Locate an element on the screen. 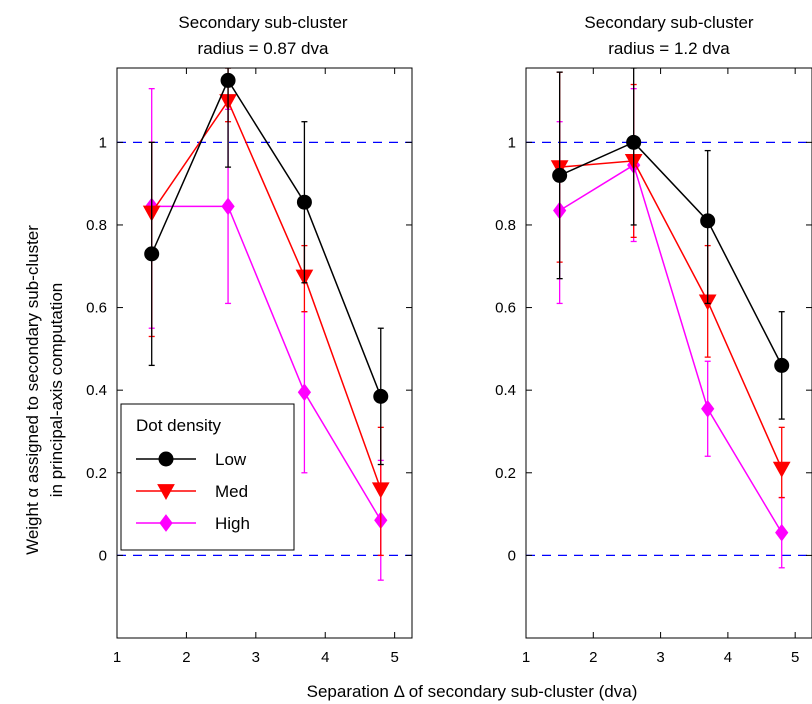 This screenshot has height=704, width=812. panel-right-low-series-line is located at coordinates (671, 253).